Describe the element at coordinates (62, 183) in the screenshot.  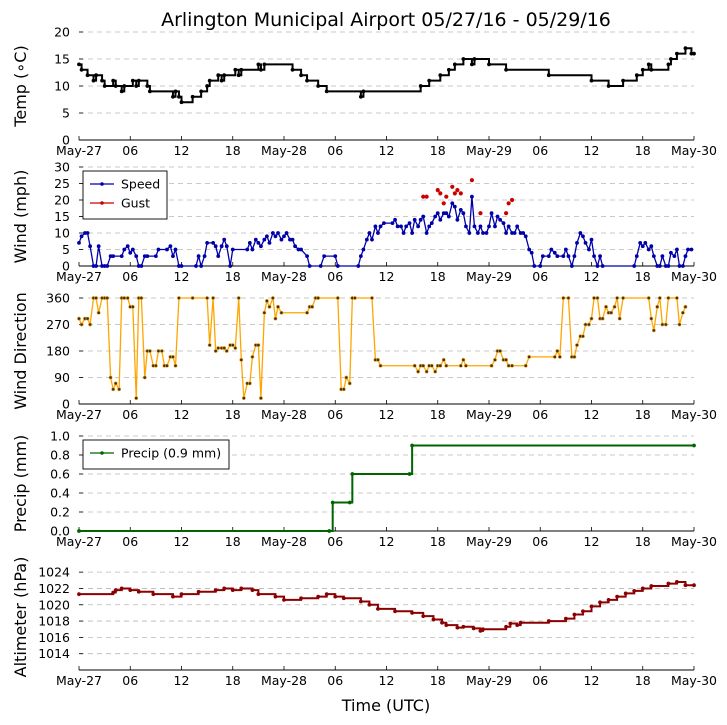
I see `y-tick-label: 25` at that location.